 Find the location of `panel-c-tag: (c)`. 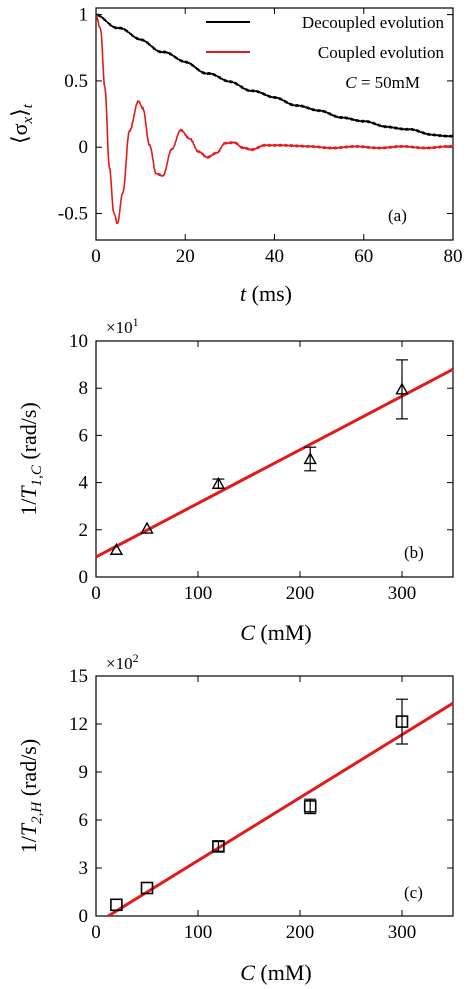

panel-c-tag: (c) is located at coordinates (413, 892).